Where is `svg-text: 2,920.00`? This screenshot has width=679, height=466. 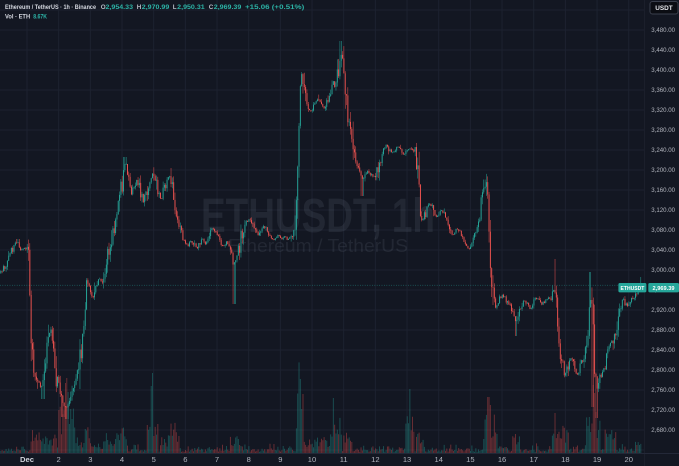 svg-text: 2,920.00 is located at coordinates (663, 310).